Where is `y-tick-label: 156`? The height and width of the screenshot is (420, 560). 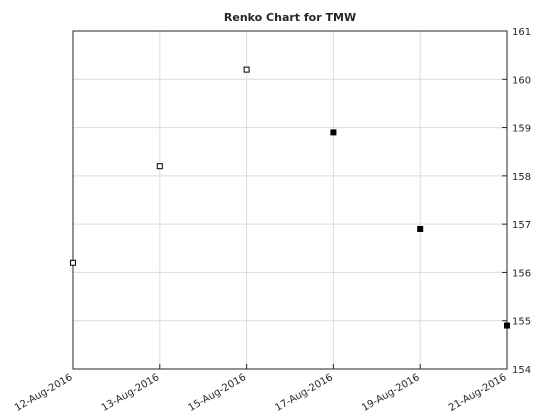 y-tick-label: 156 is located at coordinates (521, 273).